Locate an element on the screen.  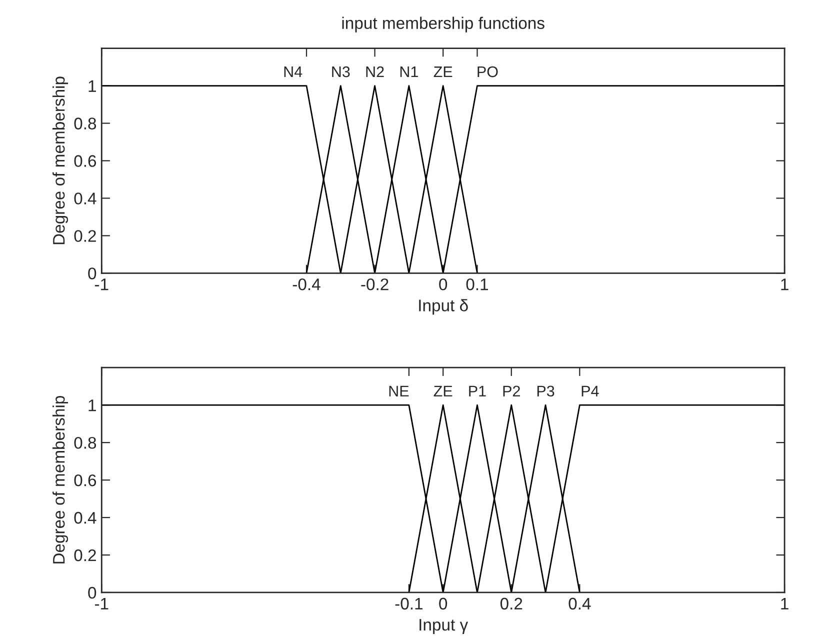
x-tick-label: -0.1 is located at coordinates (408, 604).